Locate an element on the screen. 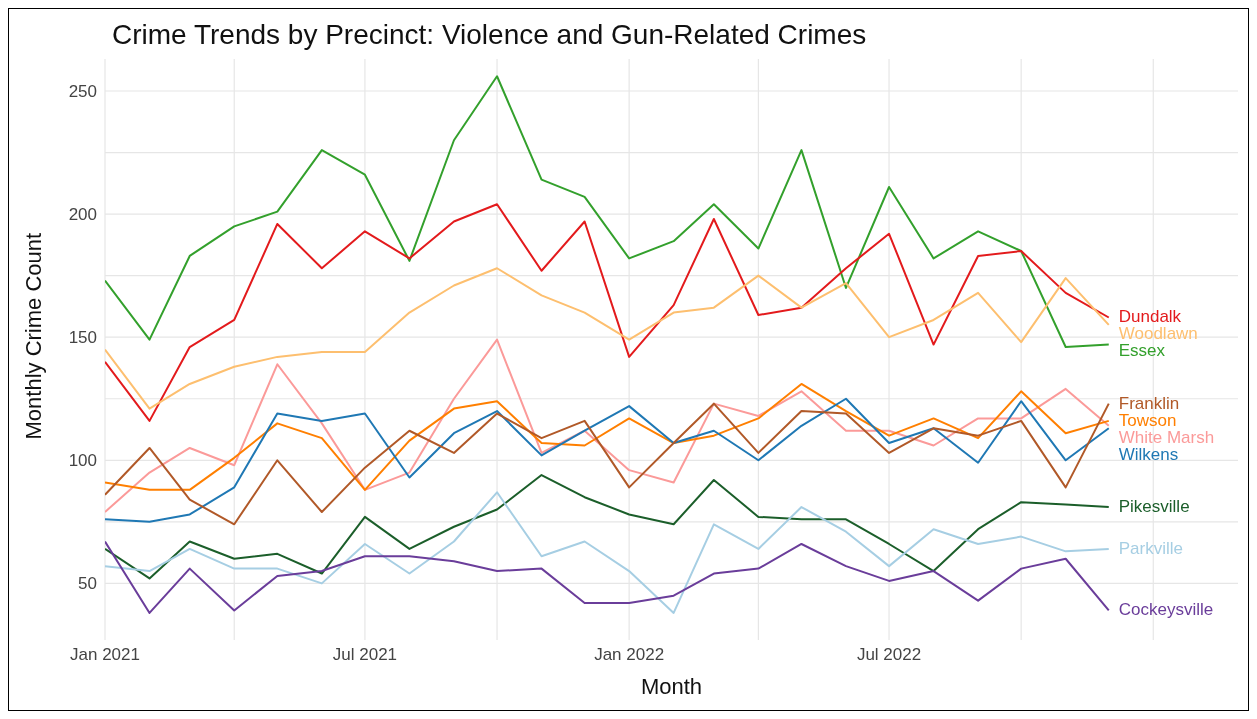 Image resolution: width=1257 pixels, height=719 pixels. series-label: Essex is located at coordinates (1142, 351).